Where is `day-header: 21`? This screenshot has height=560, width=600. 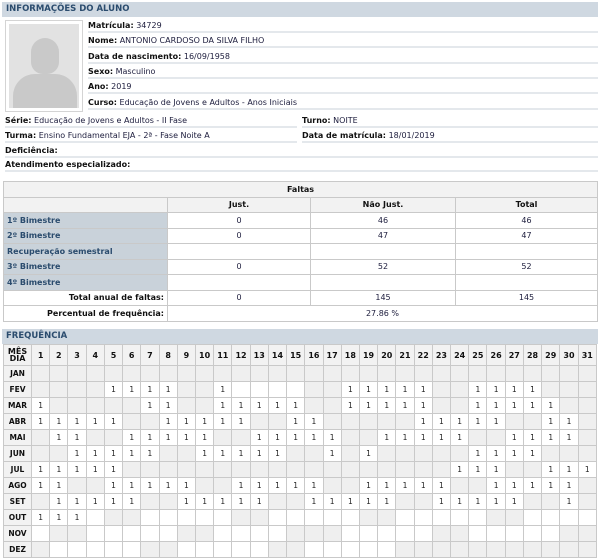 day-header: 21 is located at coordinates (405, 355).